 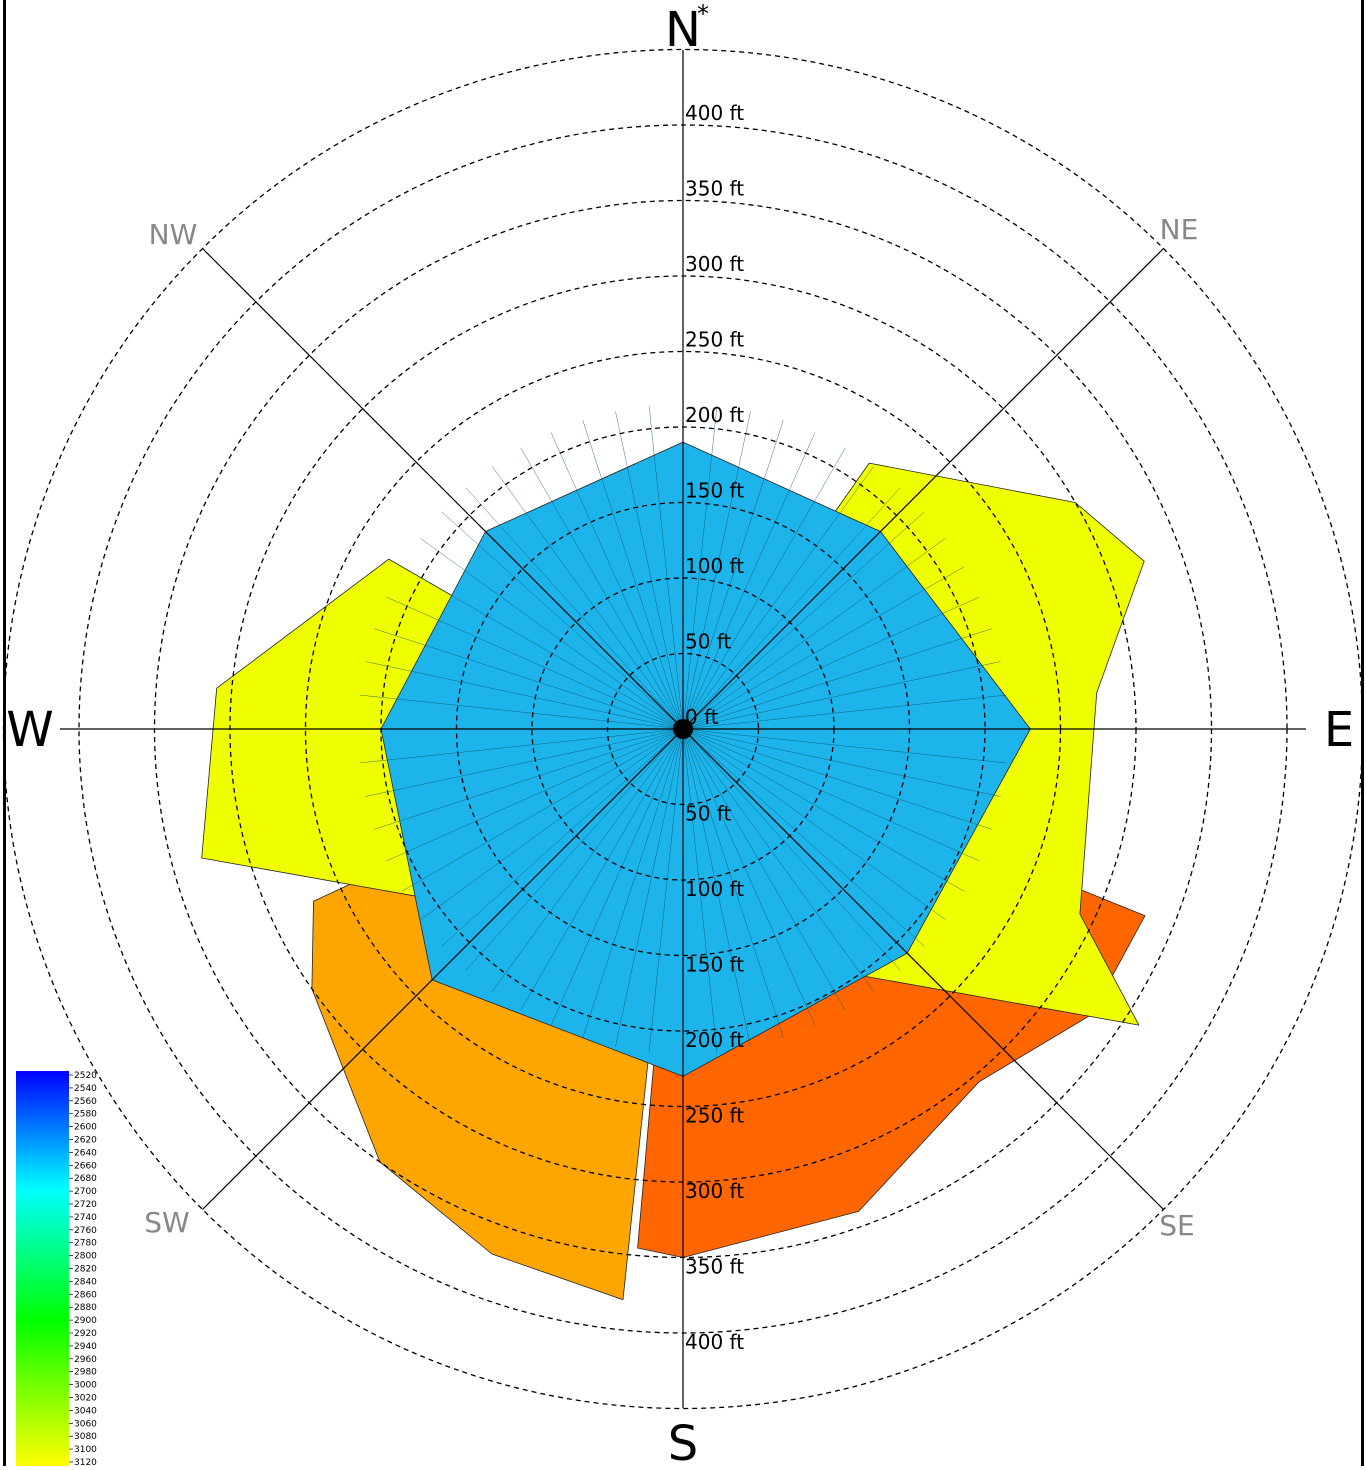 What do you see at coordinates (714, 566) in the screenshot?
I see `ring-label-north: 100 ft` at bounding box center [714, 566].